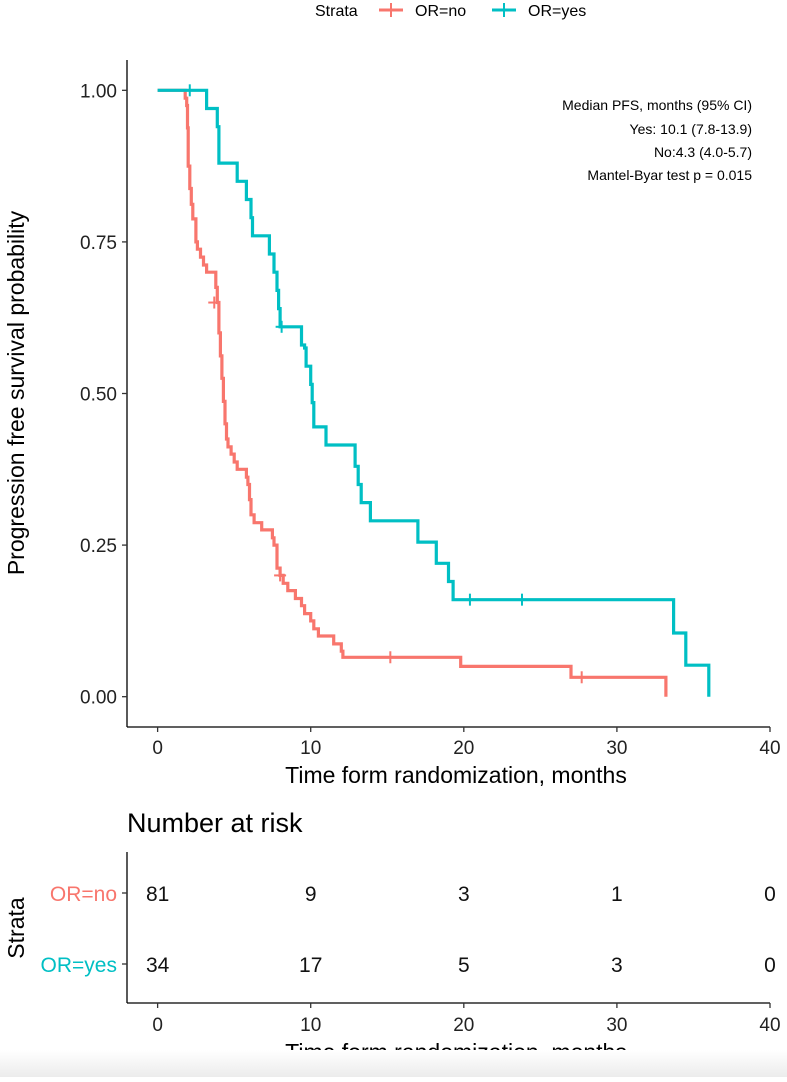  I want to click on risk-table-rows: OR=no 81 9 3 1 0 OR=yes 34 17 5 3 0, so click(408, 930).